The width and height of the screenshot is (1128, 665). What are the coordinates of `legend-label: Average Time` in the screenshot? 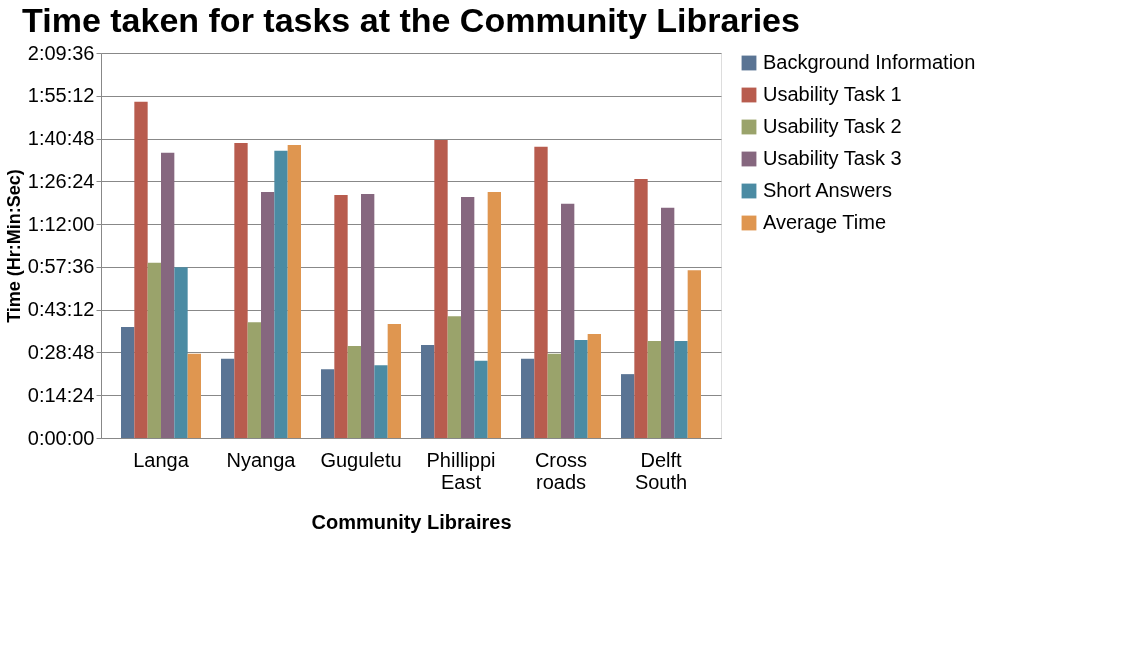 It's located at (825, 222).